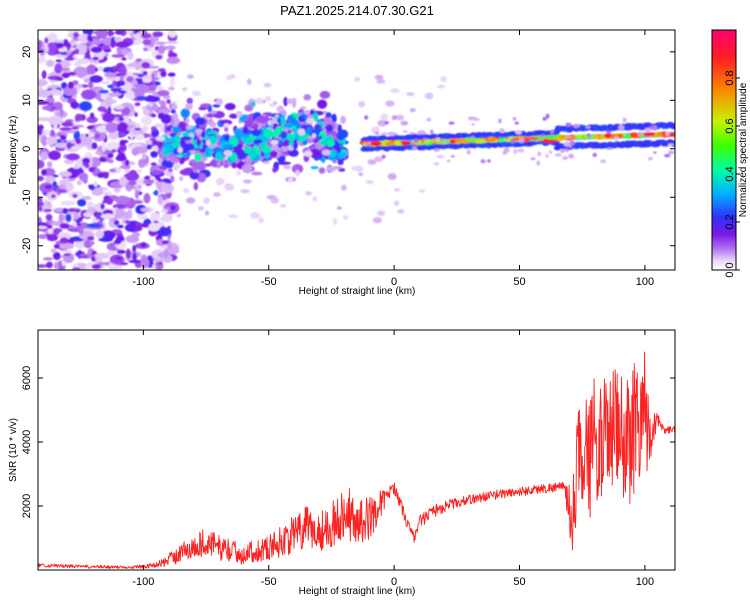 Image resolution: width=750 pixels, height=600 pixels. What do you see at coordinates (645, 582) in the screenshot?
I see `snr-x-tick-label: 100` at bounding box center [645, 582].